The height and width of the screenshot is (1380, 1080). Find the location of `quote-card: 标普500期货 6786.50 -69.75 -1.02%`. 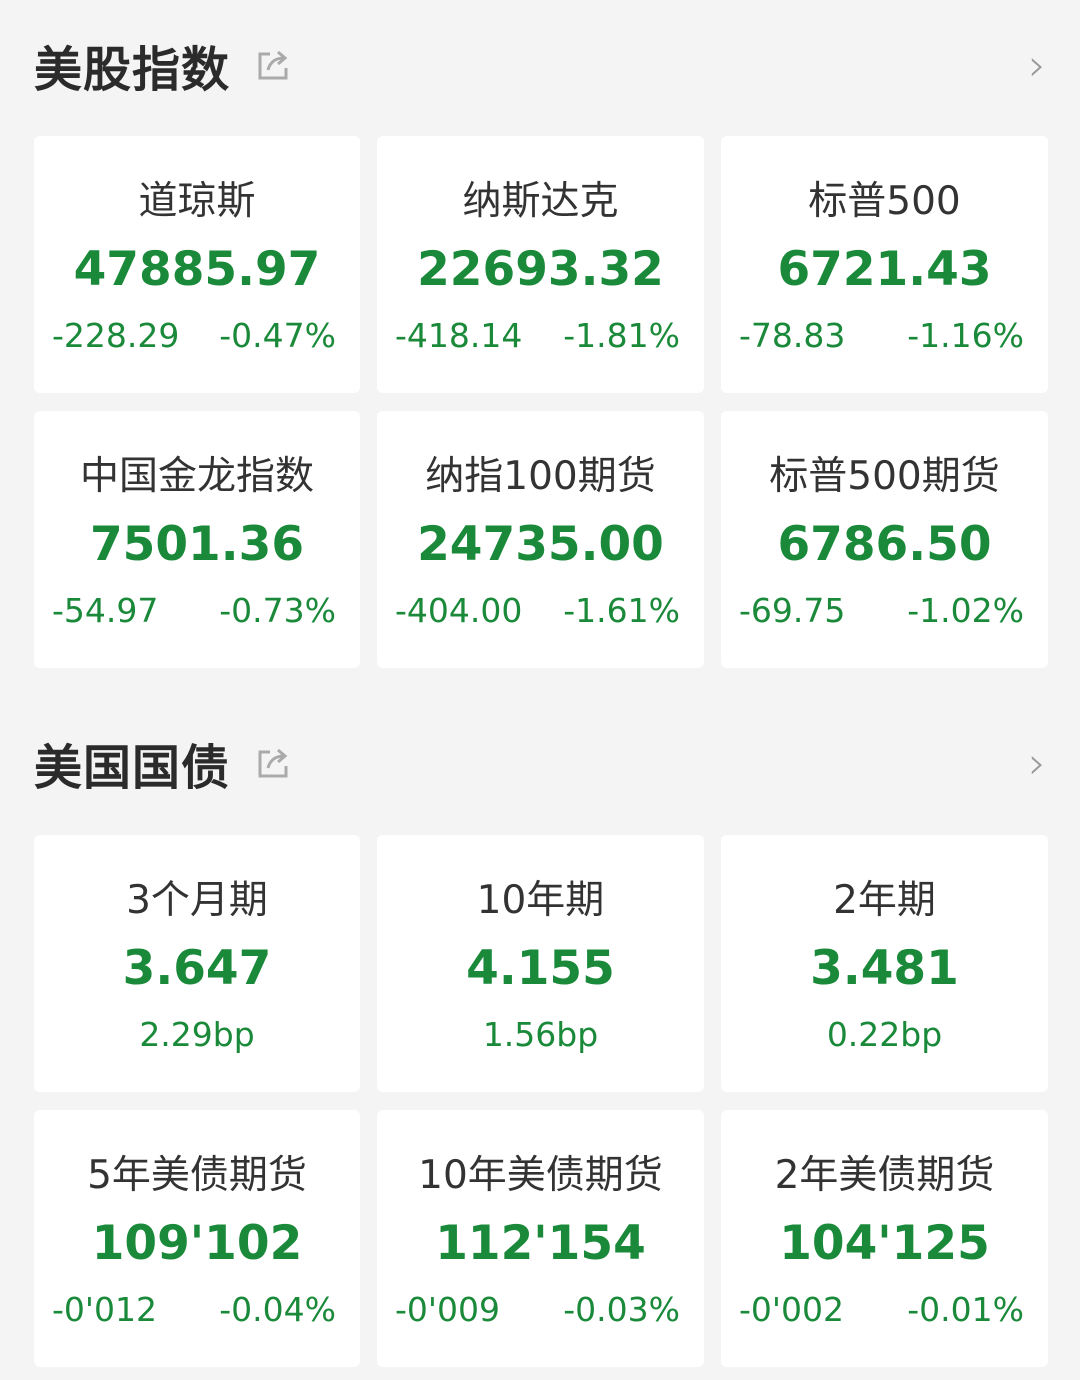

quote-card: 标普500期货 6786.50 -69.75 -1.02% is located at coordinates (884, 539).